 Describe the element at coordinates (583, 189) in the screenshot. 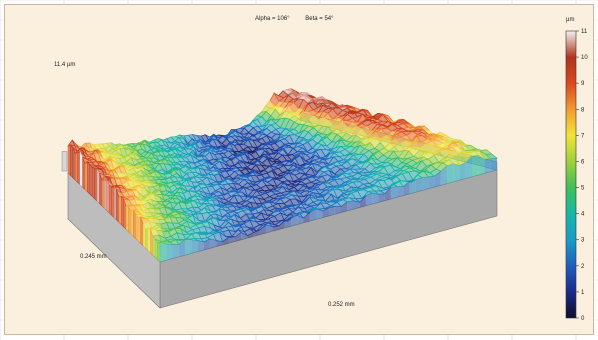

I see `colorbar-tick-label: 5` at that location.